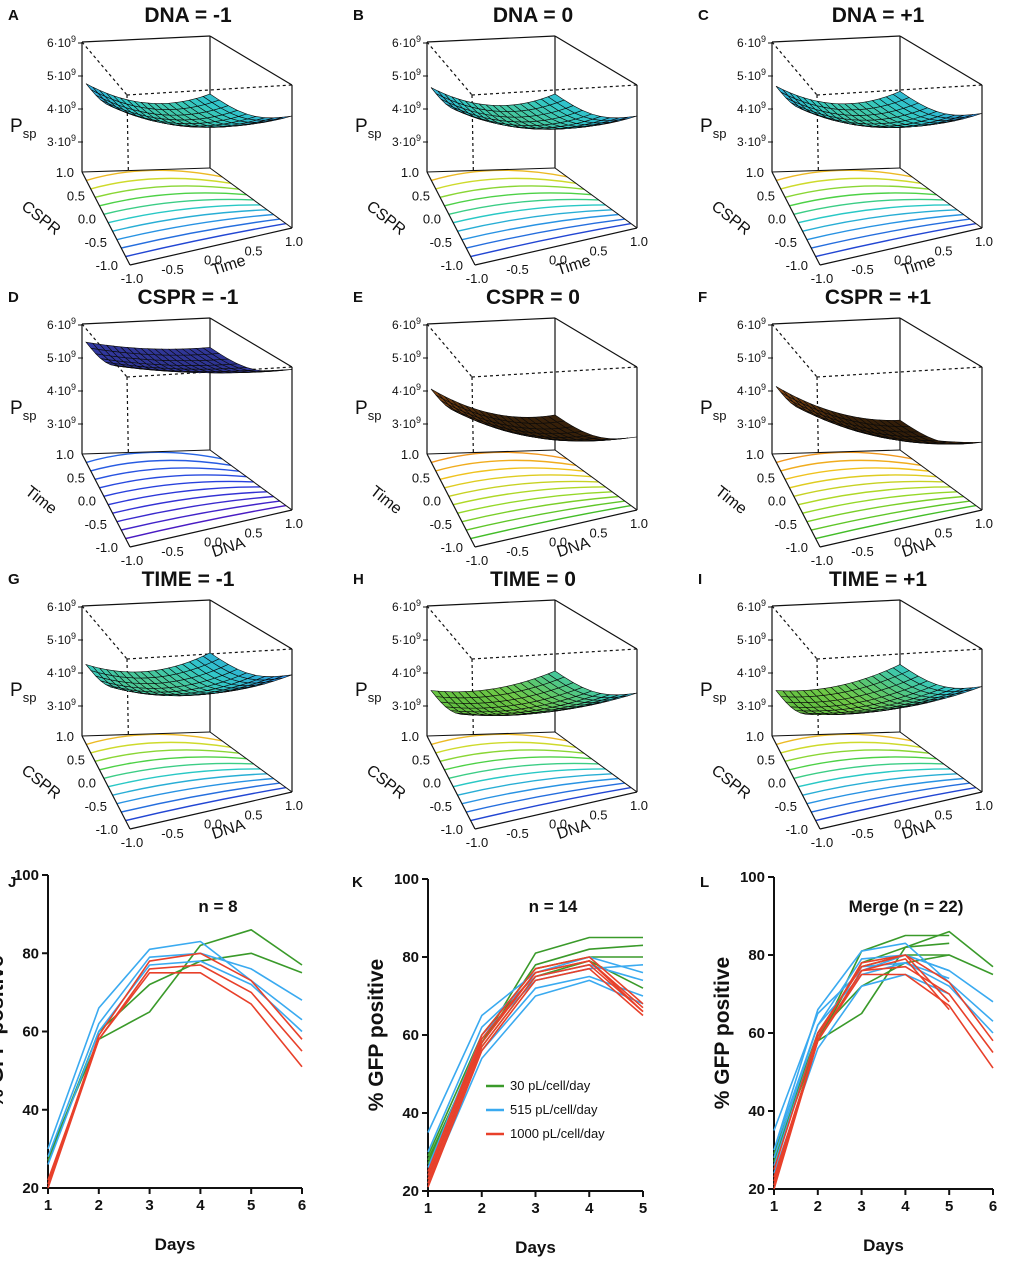  What do you see at coordinates (65, 736) in the screenshot?
I see `axis1-tick-label: 1.0` at bounding box center [65, 736].